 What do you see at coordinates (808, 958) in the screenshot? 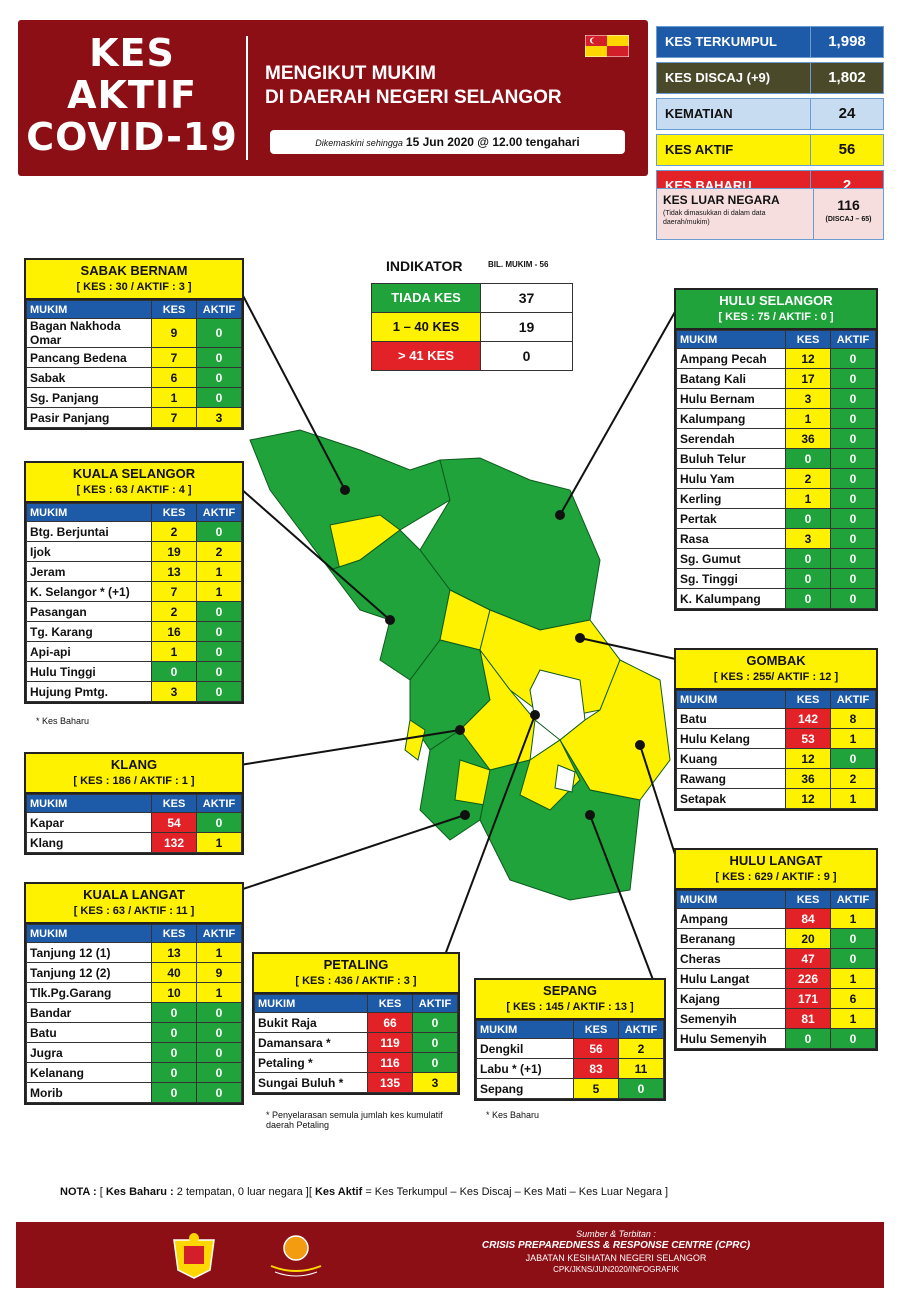
I see `kes-value: 47` at bounding box center [808, 958].